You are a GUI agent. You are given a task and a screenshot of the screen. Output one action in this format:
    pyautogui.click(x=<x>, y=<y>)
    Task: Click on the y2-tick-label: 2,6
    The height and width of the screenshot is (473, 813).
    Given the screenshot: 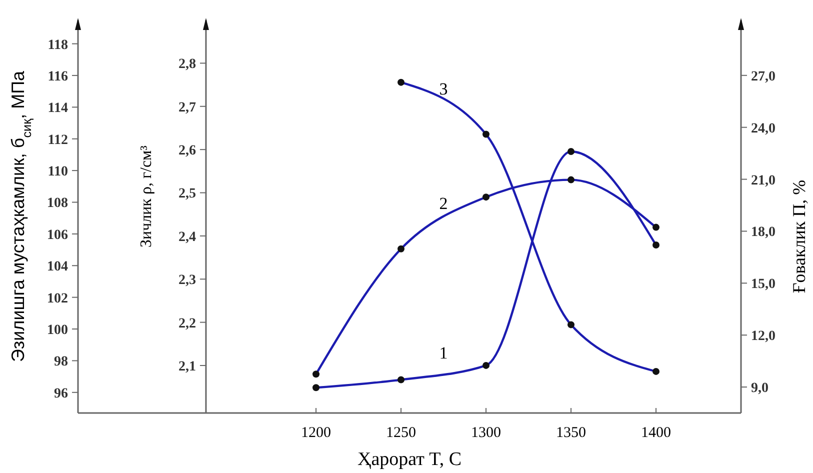 What is the action you would take?
    pyautogui.click(x=187, y=151)
    